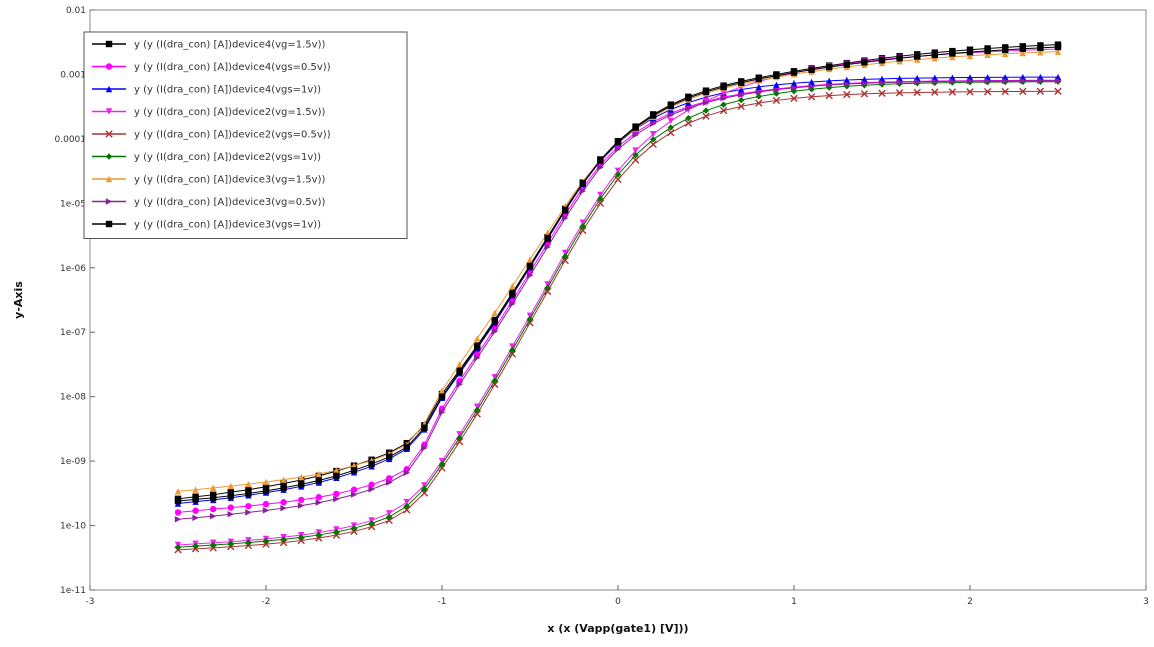  I want to click on legend-item: y (y (I(dra_con) [A])device3(vgs=1v)), so click(206, 225).